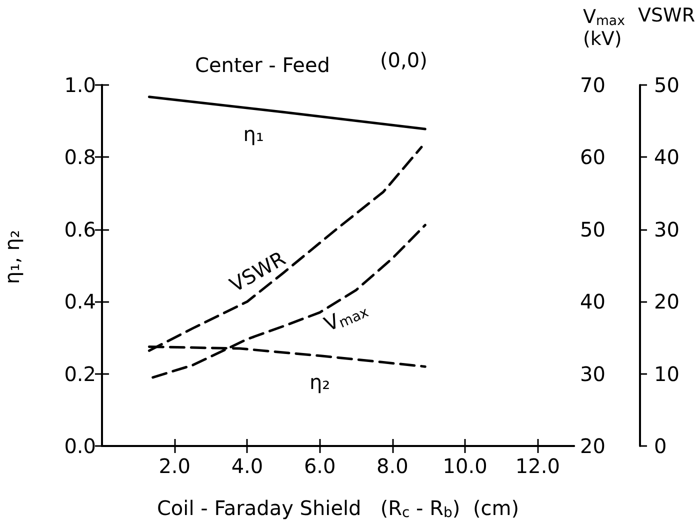 This screenshot has width=698, height=525. What do you see at coordinates (253, 134) in the screenshot?
I see `series-label: η₁` at bounding box center [253, 134].